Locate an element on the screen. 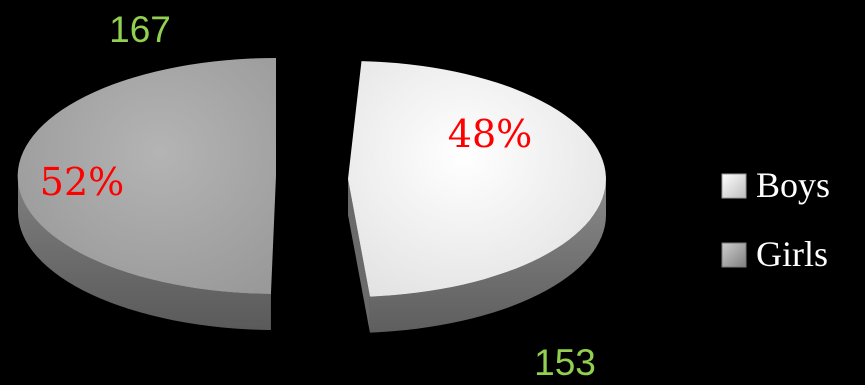 This screenshot has width=865, height=385. legend-swatch-boys is located at coordinates (734, 186).